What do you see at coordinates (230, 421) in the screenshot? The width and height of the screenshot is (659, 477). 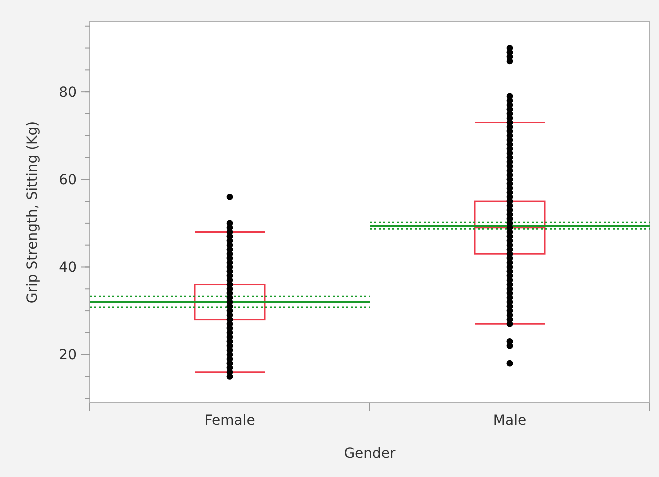 I see `x-tick-label: Female` at bounding box center [230, 421].